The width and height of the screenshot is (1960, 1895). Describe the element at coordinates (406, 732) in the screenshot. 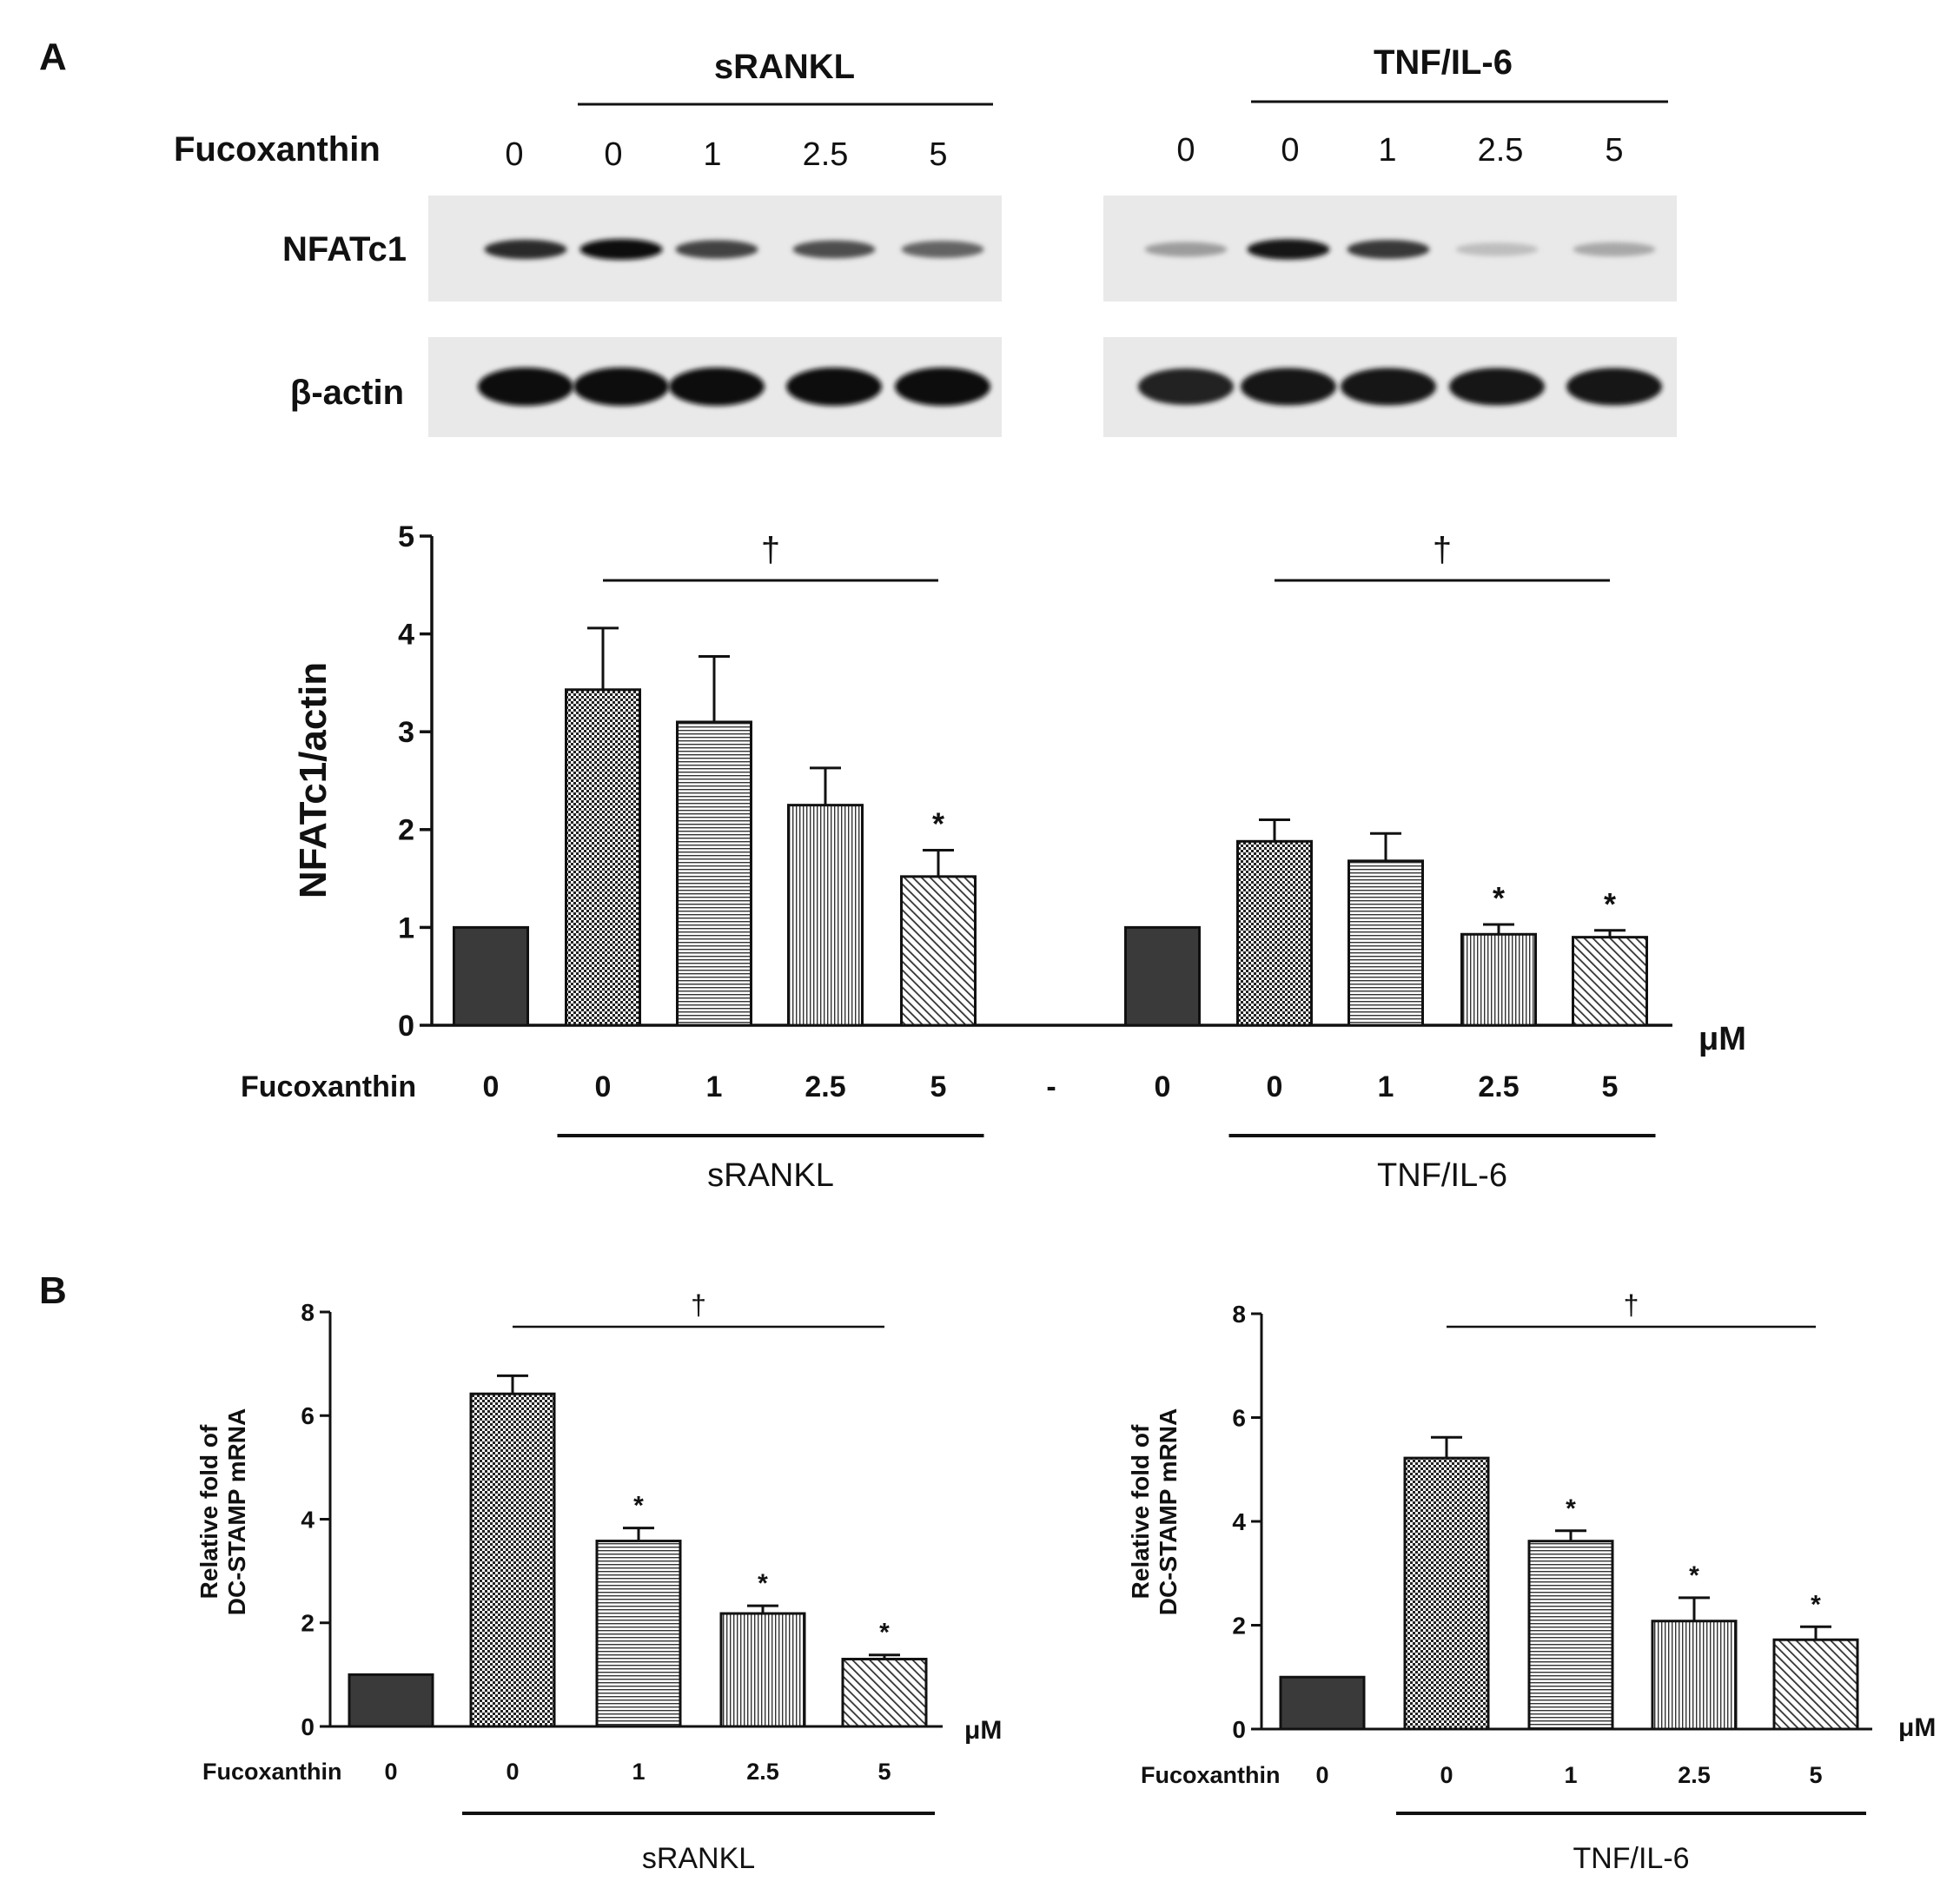

I see `y-tick-label: 3` at that location.